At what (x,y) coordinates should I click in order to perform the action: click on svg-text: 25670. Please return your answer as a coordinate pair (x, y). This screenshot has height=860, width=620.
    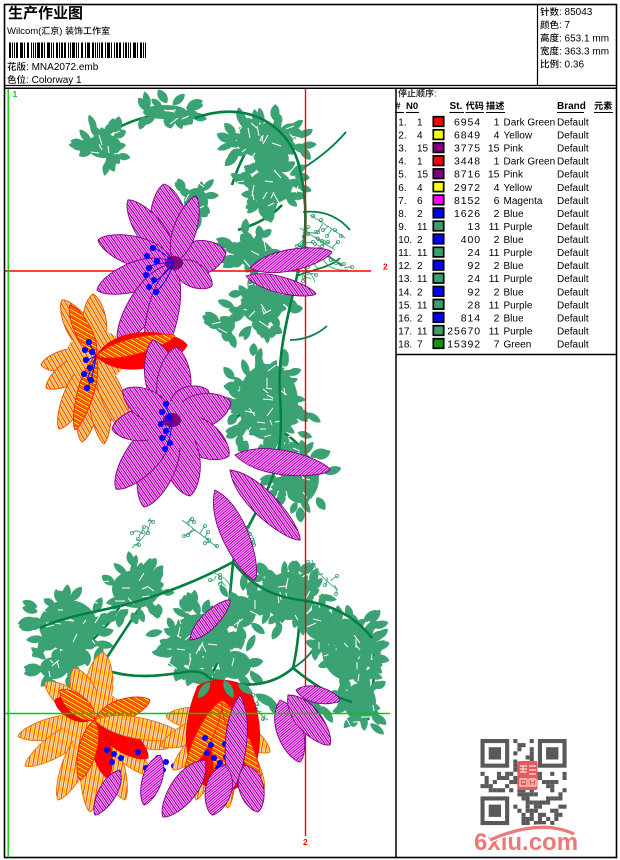
    Looking at the image, I should click on (464, 332).